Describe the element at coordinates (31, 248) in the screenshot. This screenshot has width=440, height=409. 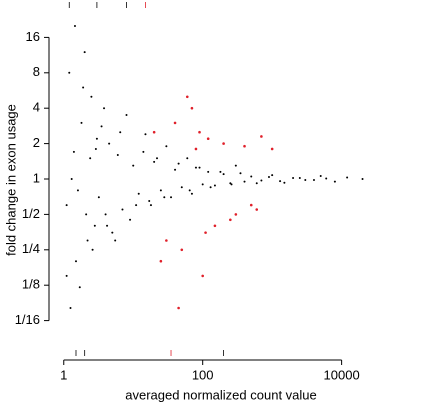
I see `y-tick-label: 1/4` at that location.